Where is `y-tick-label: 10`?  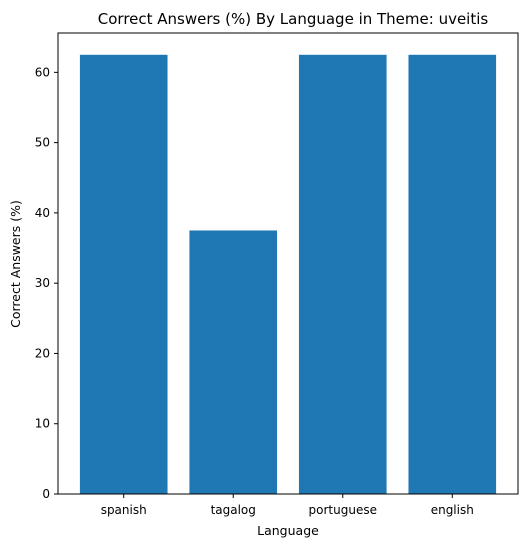 y-tick-label: 10 is located at coordinates (42, 424).